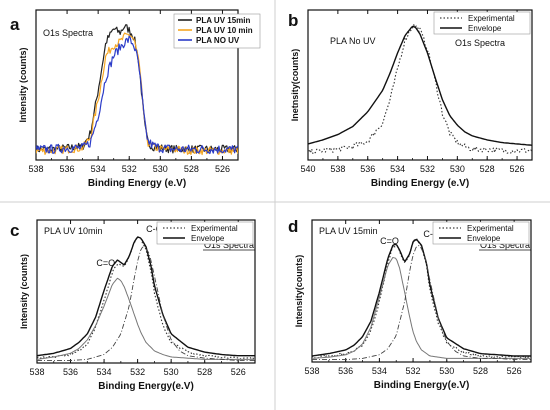  Describe the element at coordinates (293, 20) in the screenshot. I see `panel-letter: b` at that location.